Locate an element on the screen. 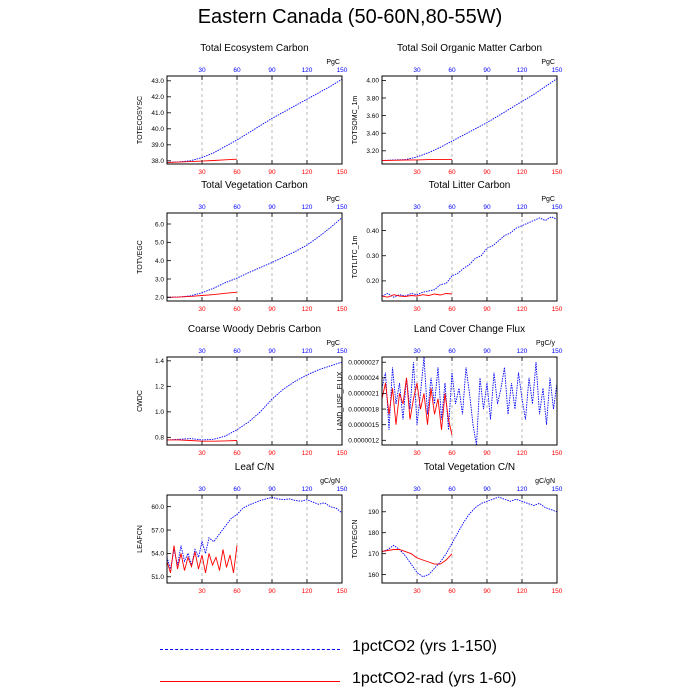 Image resolution: width=700 pixels, height=700 pixels. y-tick-label: 0.40 is located at coordinates (372, 231).